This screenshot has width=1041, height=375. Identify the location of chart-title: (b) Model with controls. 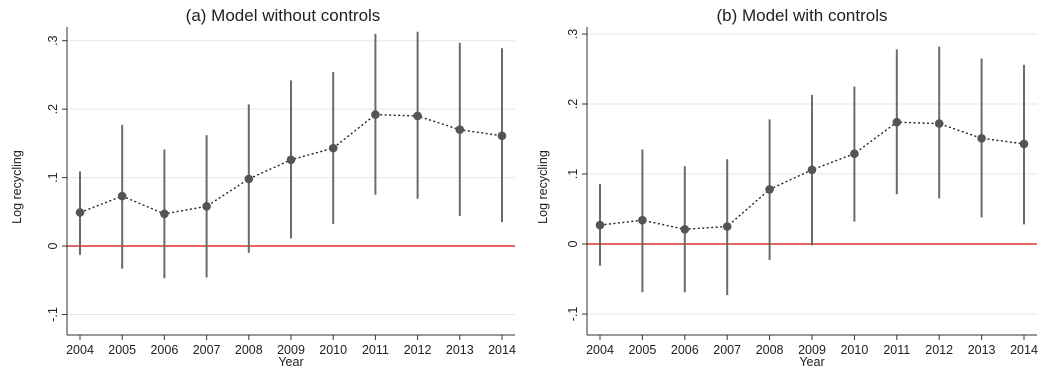
(801, 15).